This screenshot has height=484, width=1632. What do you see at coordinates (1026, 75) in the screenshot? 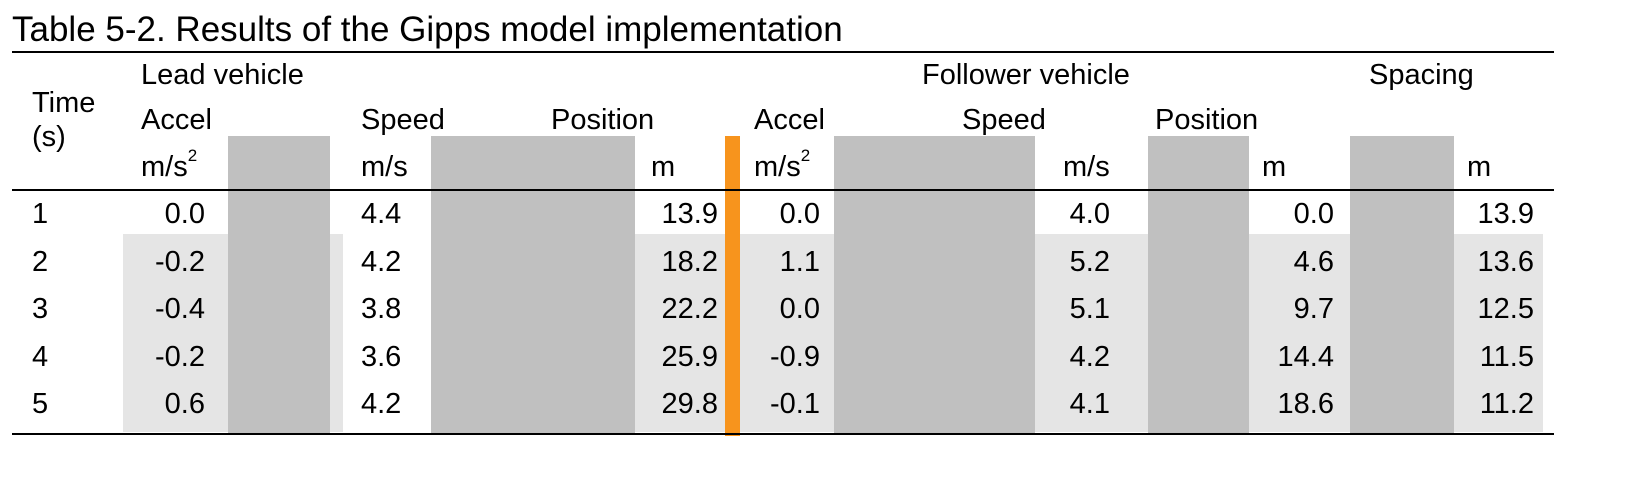
I see `header-follower-vehicle: Follower vehicle` at bounding box center [1026, 75].